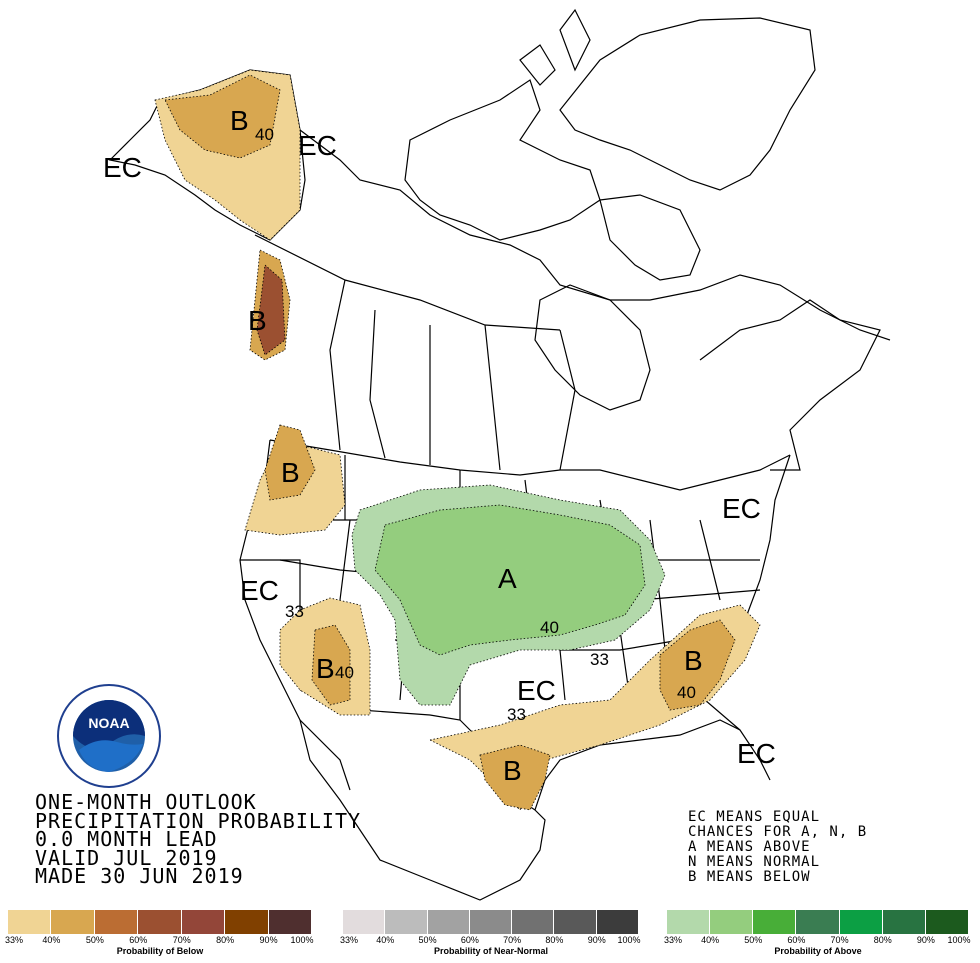 The height and width of the screenshot is (963, 980). Describe the element at coordinates (756, 753) in the screenshot. I see `label-florida-ec: EC` at that location.